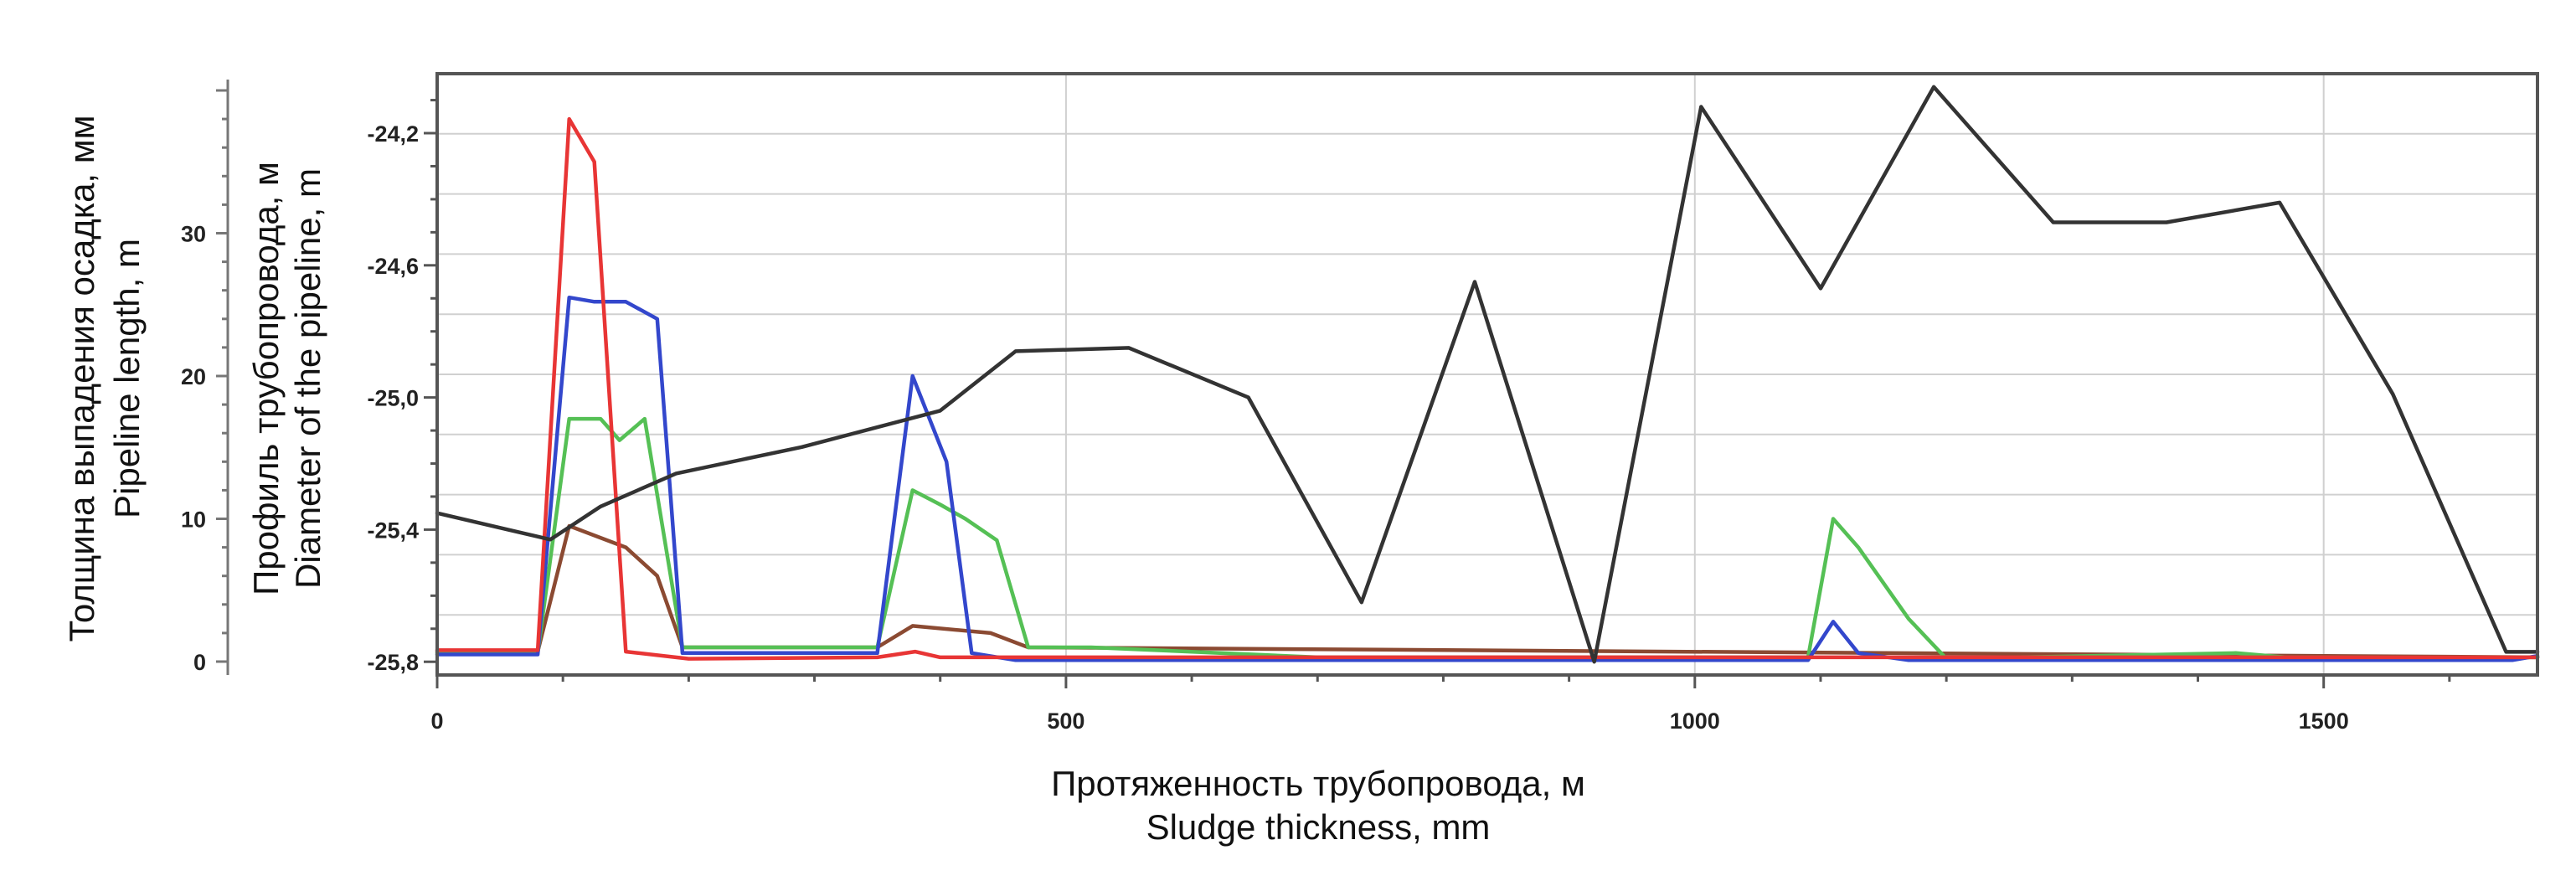 The width and height of the screenshot is (2576, 881). What do you see at coordinates (2324, 721) in the screenshot?
I see `x-tick-label: 1500` at bounding box center [2324, 721].